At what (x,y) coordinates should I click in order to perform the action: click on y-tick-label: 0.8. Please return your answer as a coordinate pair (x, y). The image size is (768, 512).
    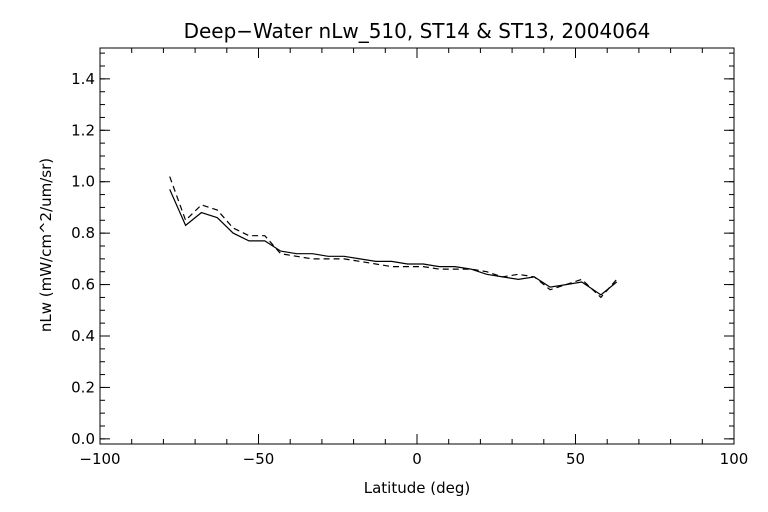
    Looking at the image, I should click on (83, 233).